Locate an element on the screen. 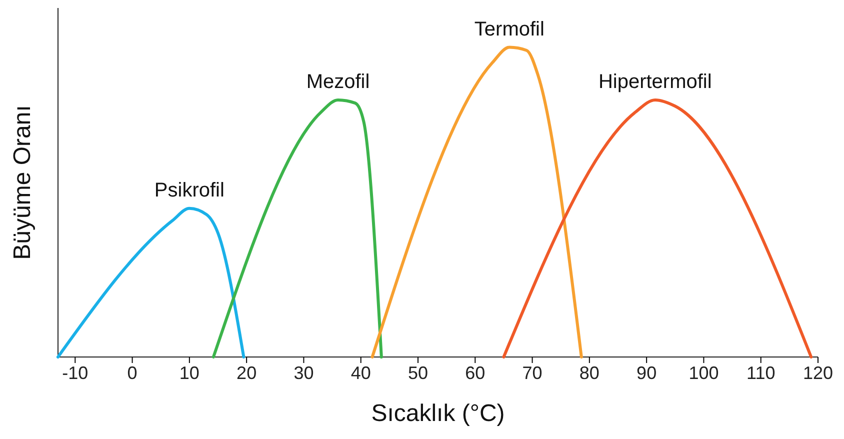 The height and width of the screenshot is (439, 844). x-tick-label: 110 is located at coordinates (761, 372).